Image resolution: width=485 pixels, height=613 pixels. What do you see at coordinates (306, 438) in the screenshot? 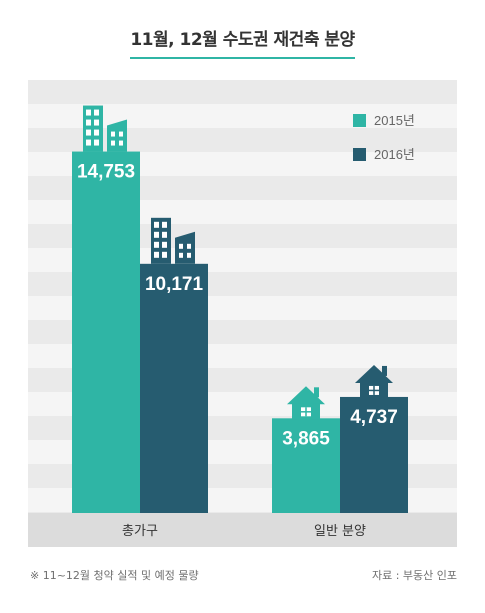
I see `data-label: 3,865` at bounding box center [306, 438].